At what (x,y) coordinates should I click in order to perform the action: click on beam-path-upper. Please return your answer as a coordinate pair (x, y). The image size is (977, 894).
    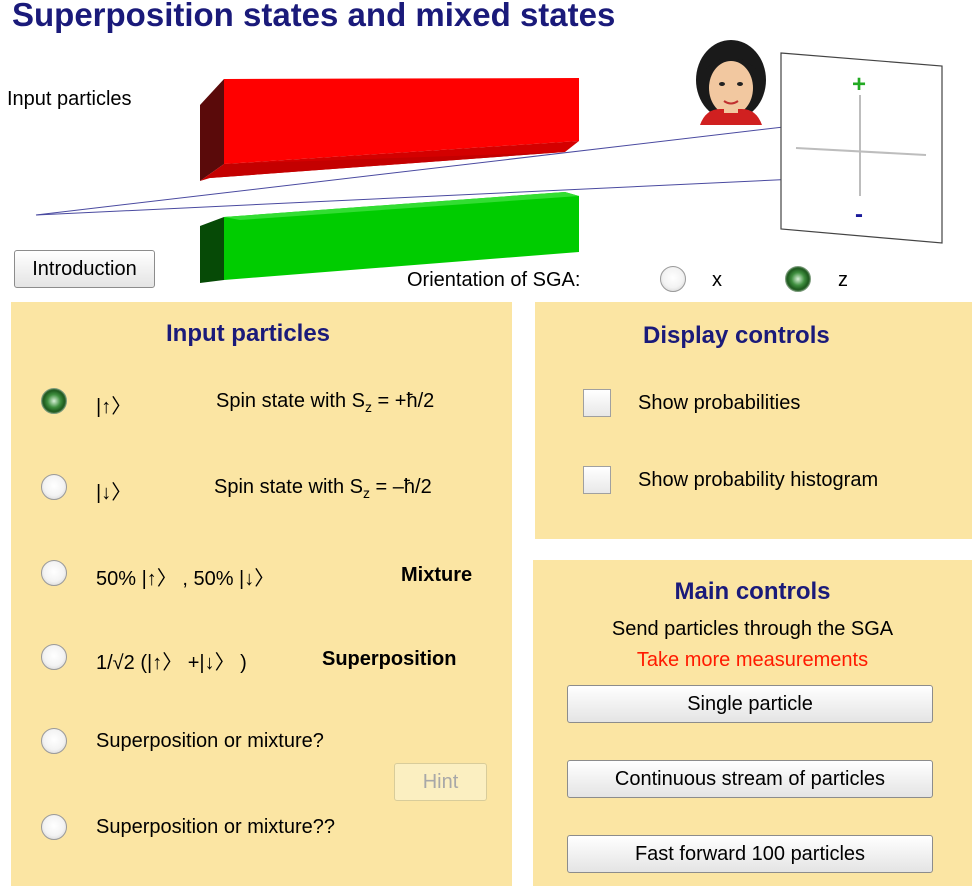
    Looking at the image, I should click on (448, 166).